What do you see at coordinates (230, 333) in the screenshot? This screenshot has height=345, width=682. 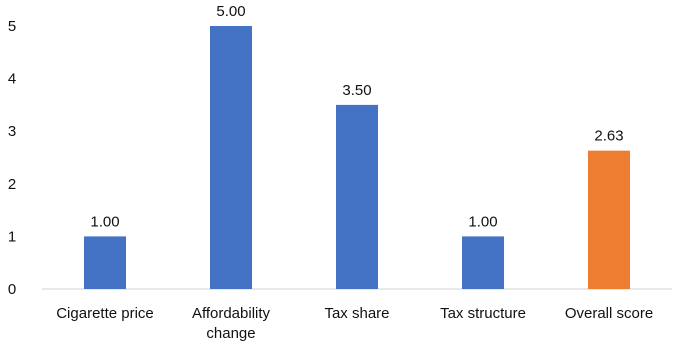 I see `x-category-label: change` at bounding box center [230, 333].